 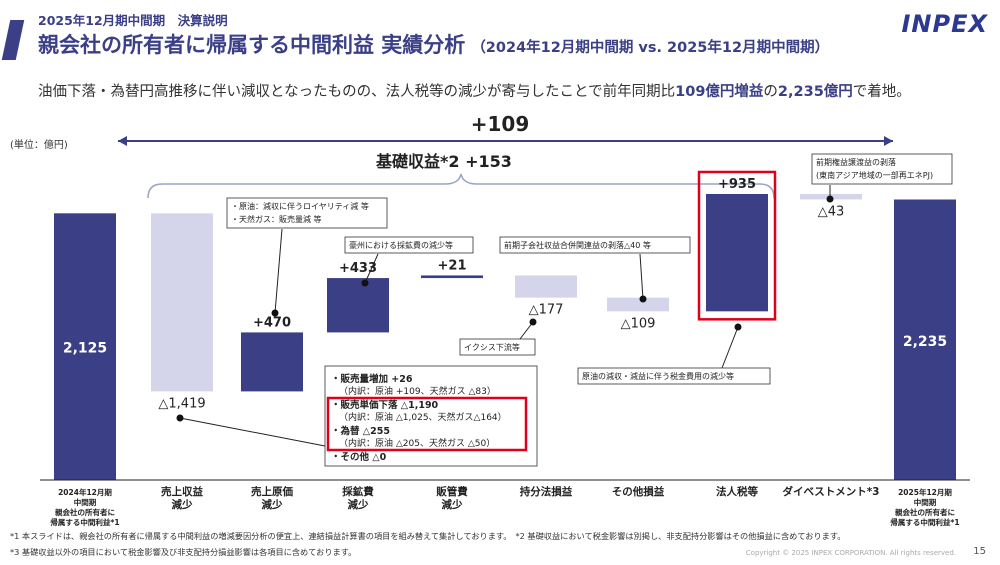 I want to click on breakdown-detail-1: （内訳：原油 △1,025、天然ガス△164）, so click(x=423, y=417).